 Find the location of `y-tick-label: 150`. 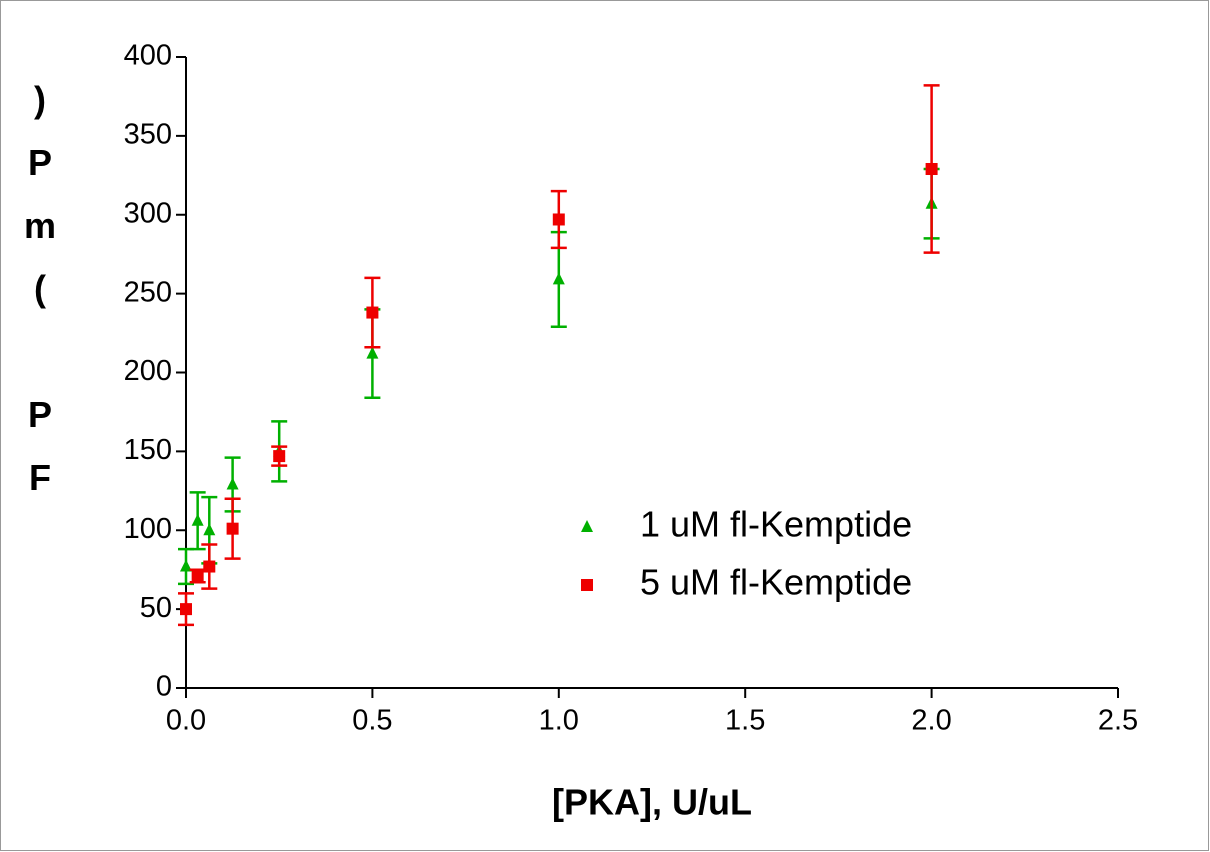

y-tick-label: 150 is located at coordinates (148, 450).